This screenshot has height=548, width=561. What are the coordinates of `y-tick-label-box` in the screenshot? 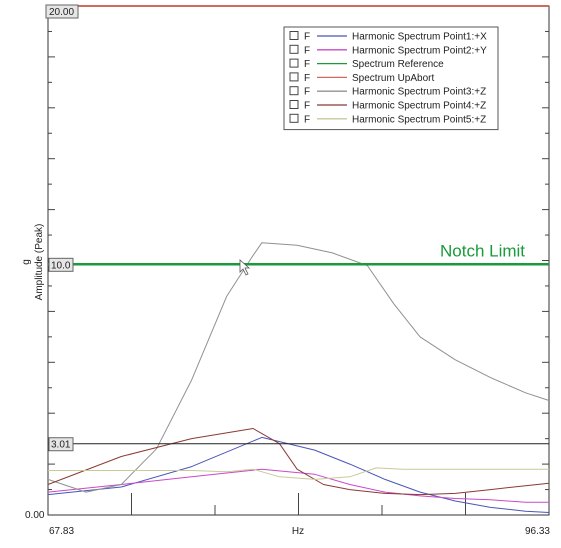 It's located at (62, 11).